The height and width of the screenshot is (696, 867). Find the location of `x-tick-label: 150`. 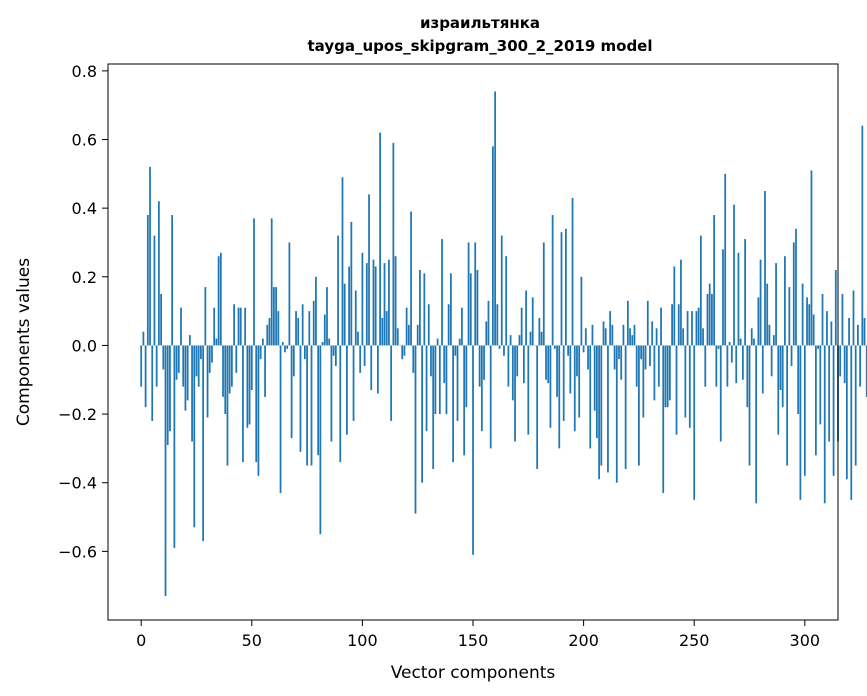

x-tick-label: 150 is located at coordinates (473, 640).